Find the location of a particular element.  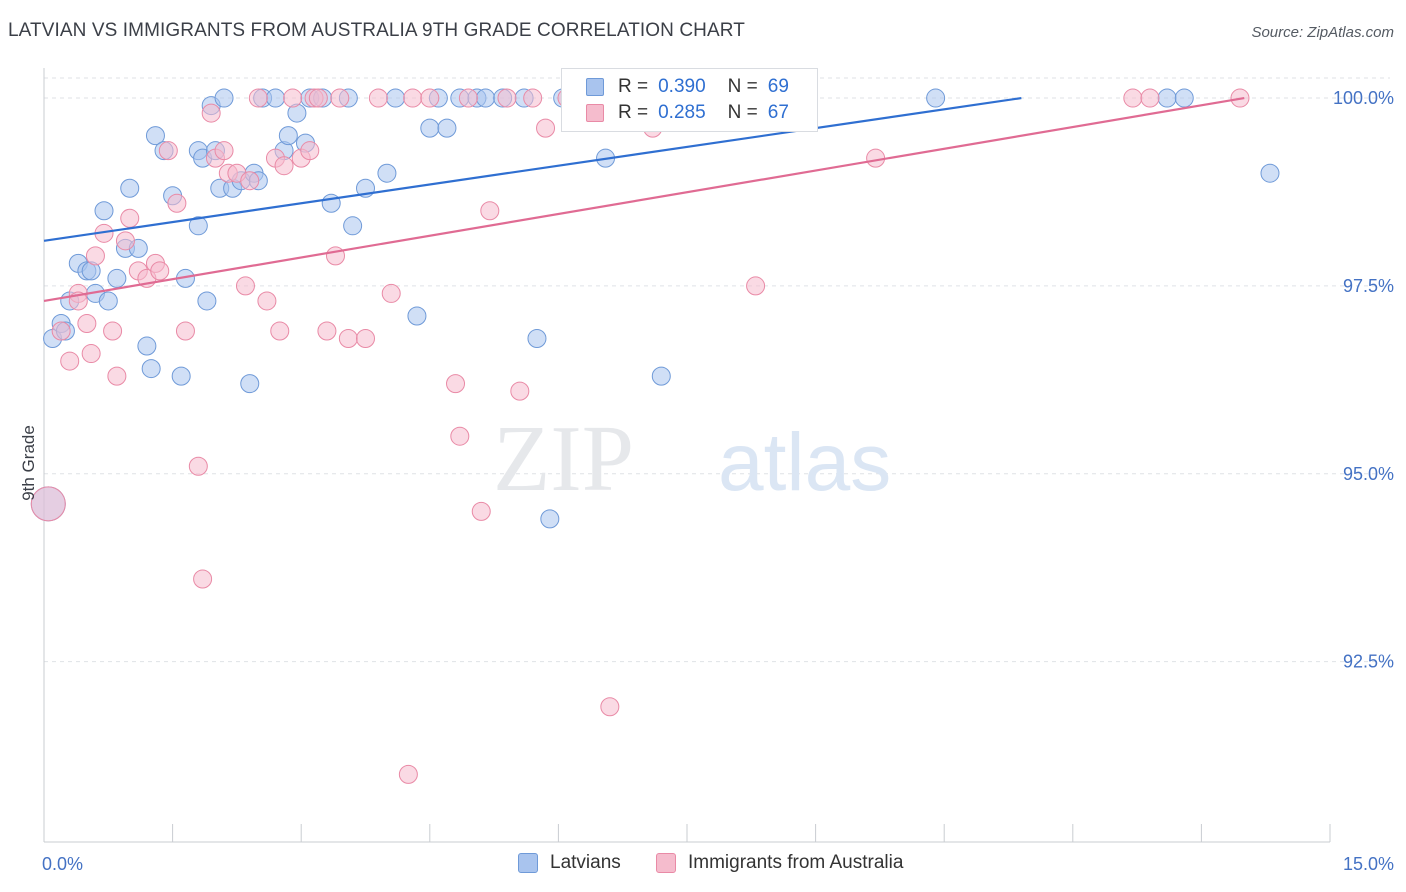

australia-point-large is located at coordinates (48, 504).